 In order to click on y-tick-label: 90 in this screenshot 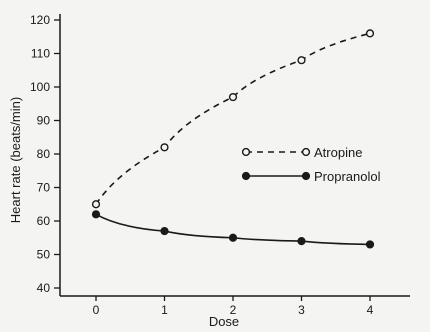, I will do `click(44, 121)`.